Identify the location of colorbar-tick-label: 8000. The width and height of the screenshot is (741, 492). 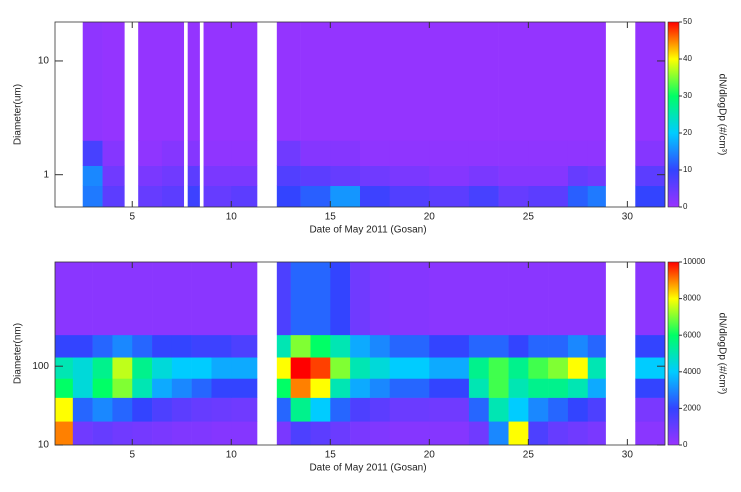
(692, 298).